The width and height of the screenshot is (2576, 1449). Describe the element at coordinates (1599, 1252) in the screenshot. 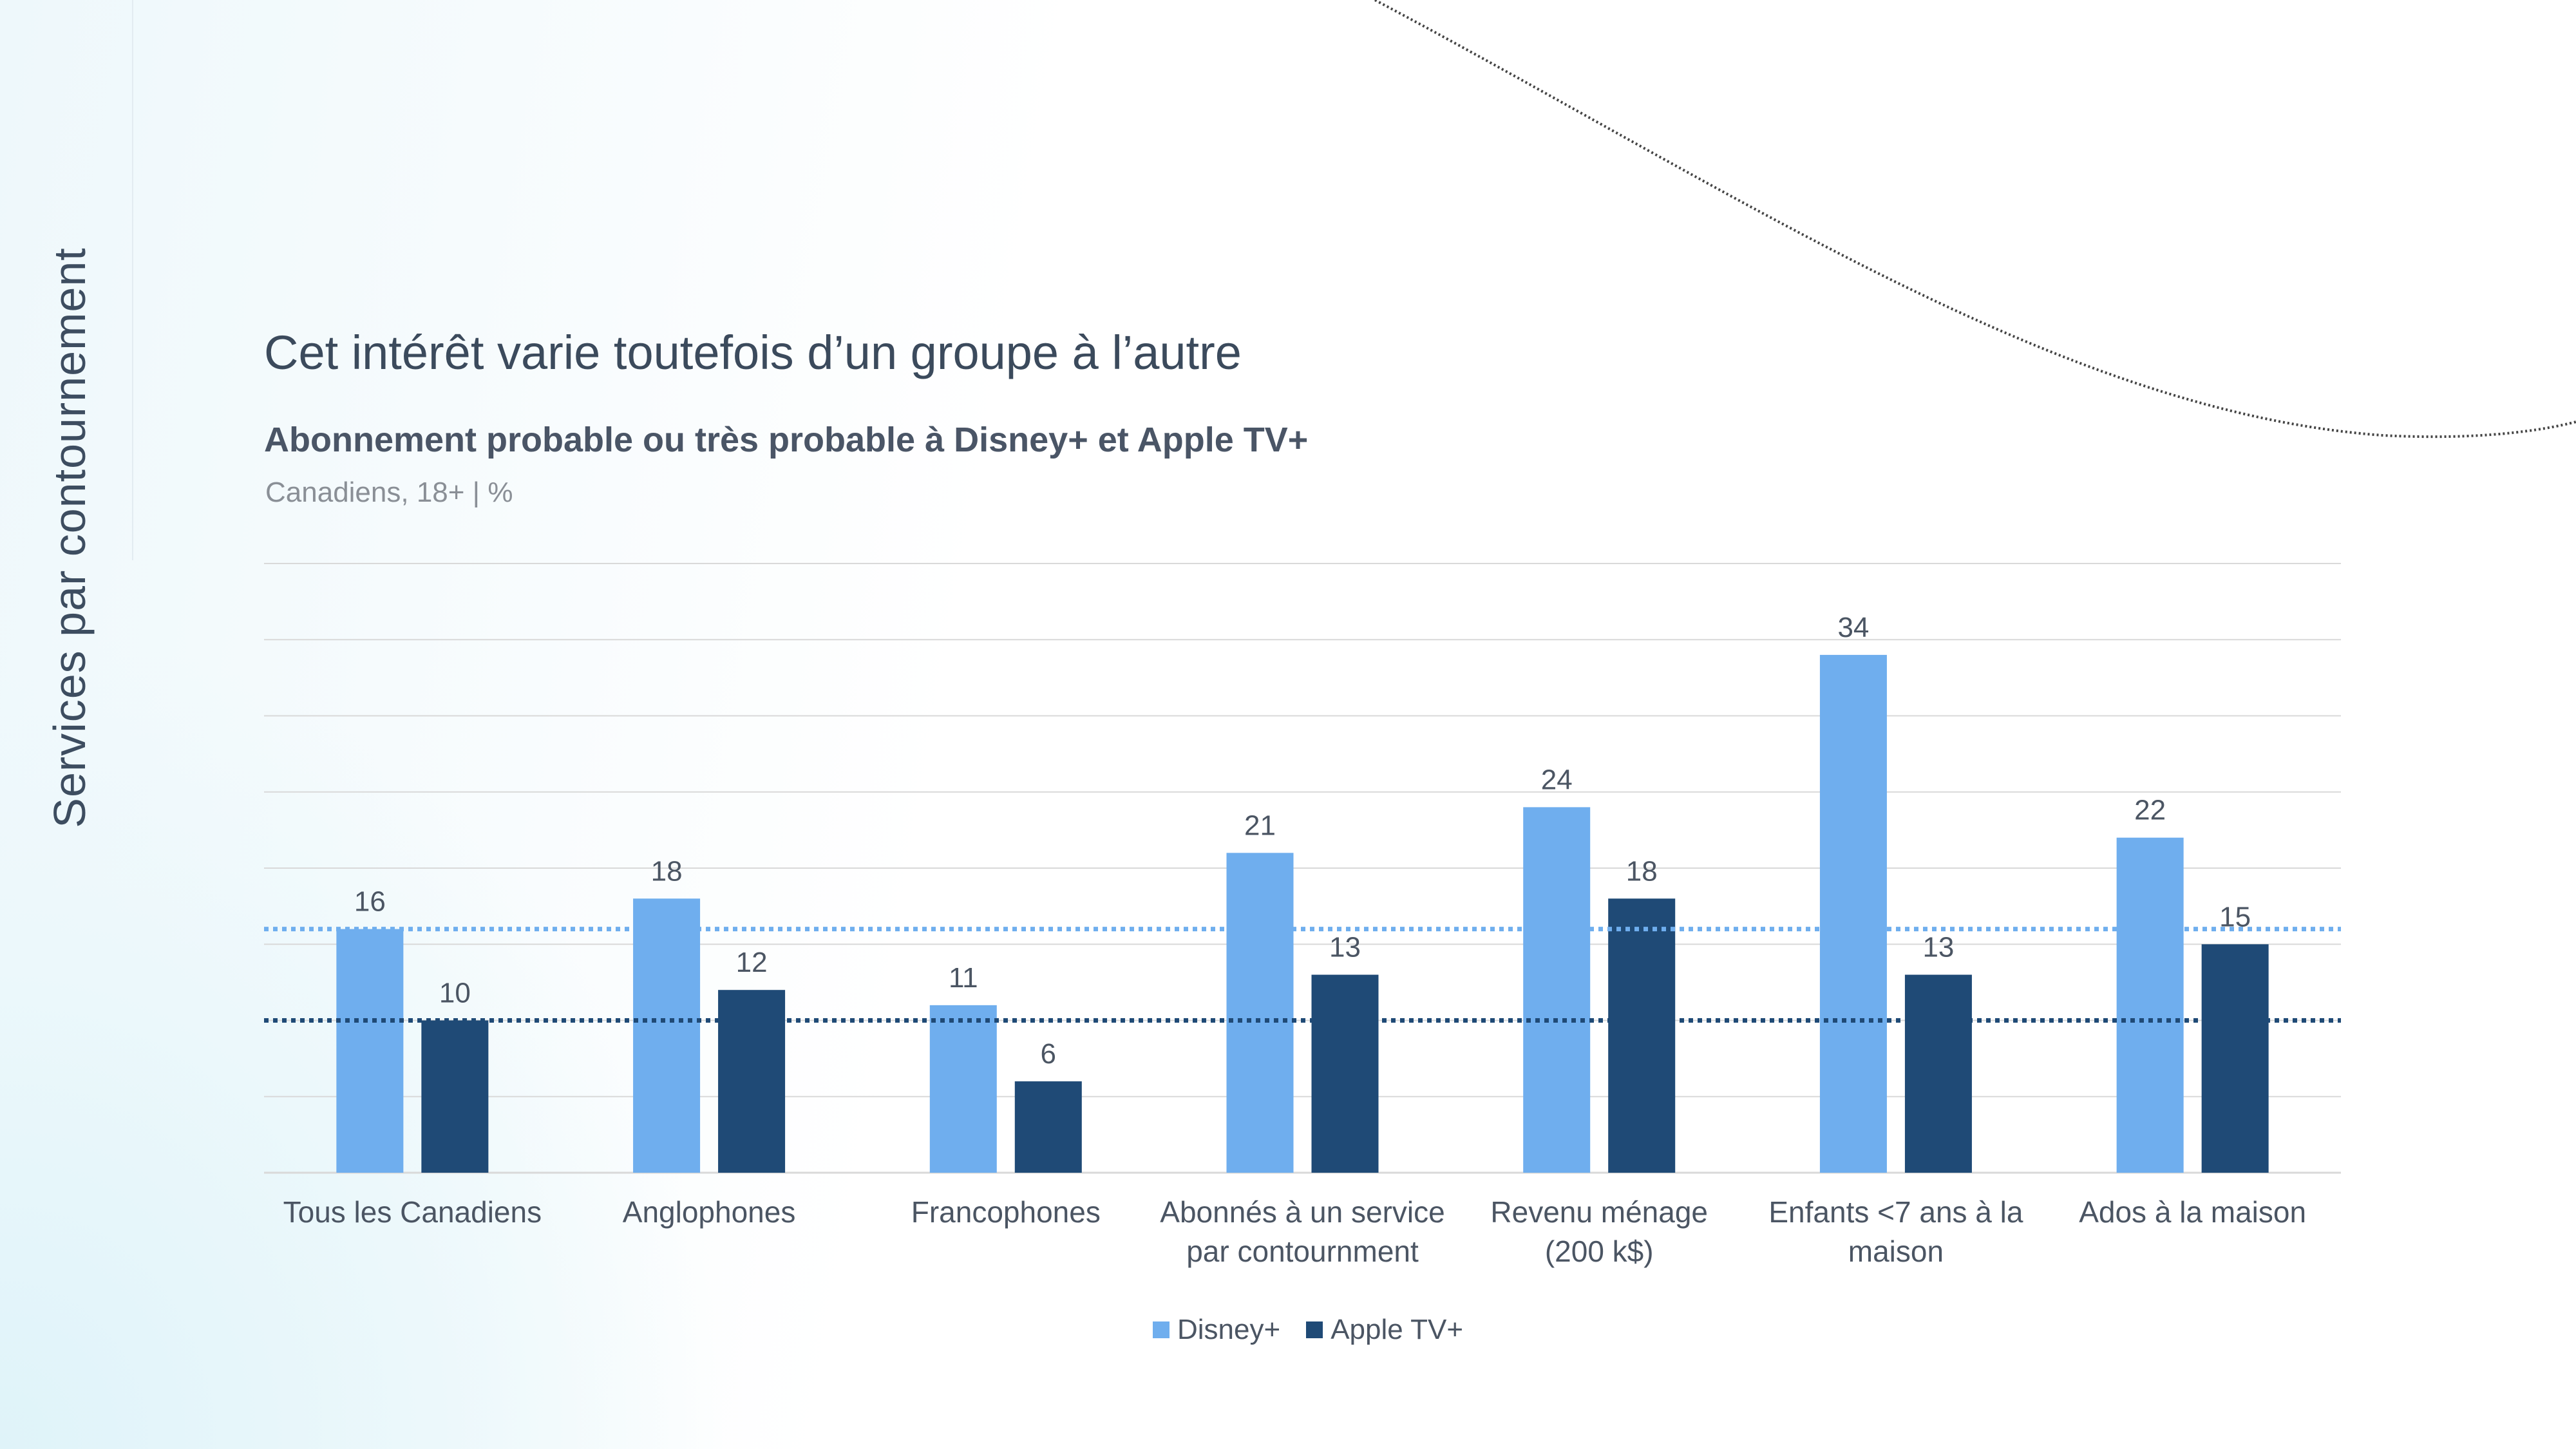

I see `category-label: (200 k$)` at that location.